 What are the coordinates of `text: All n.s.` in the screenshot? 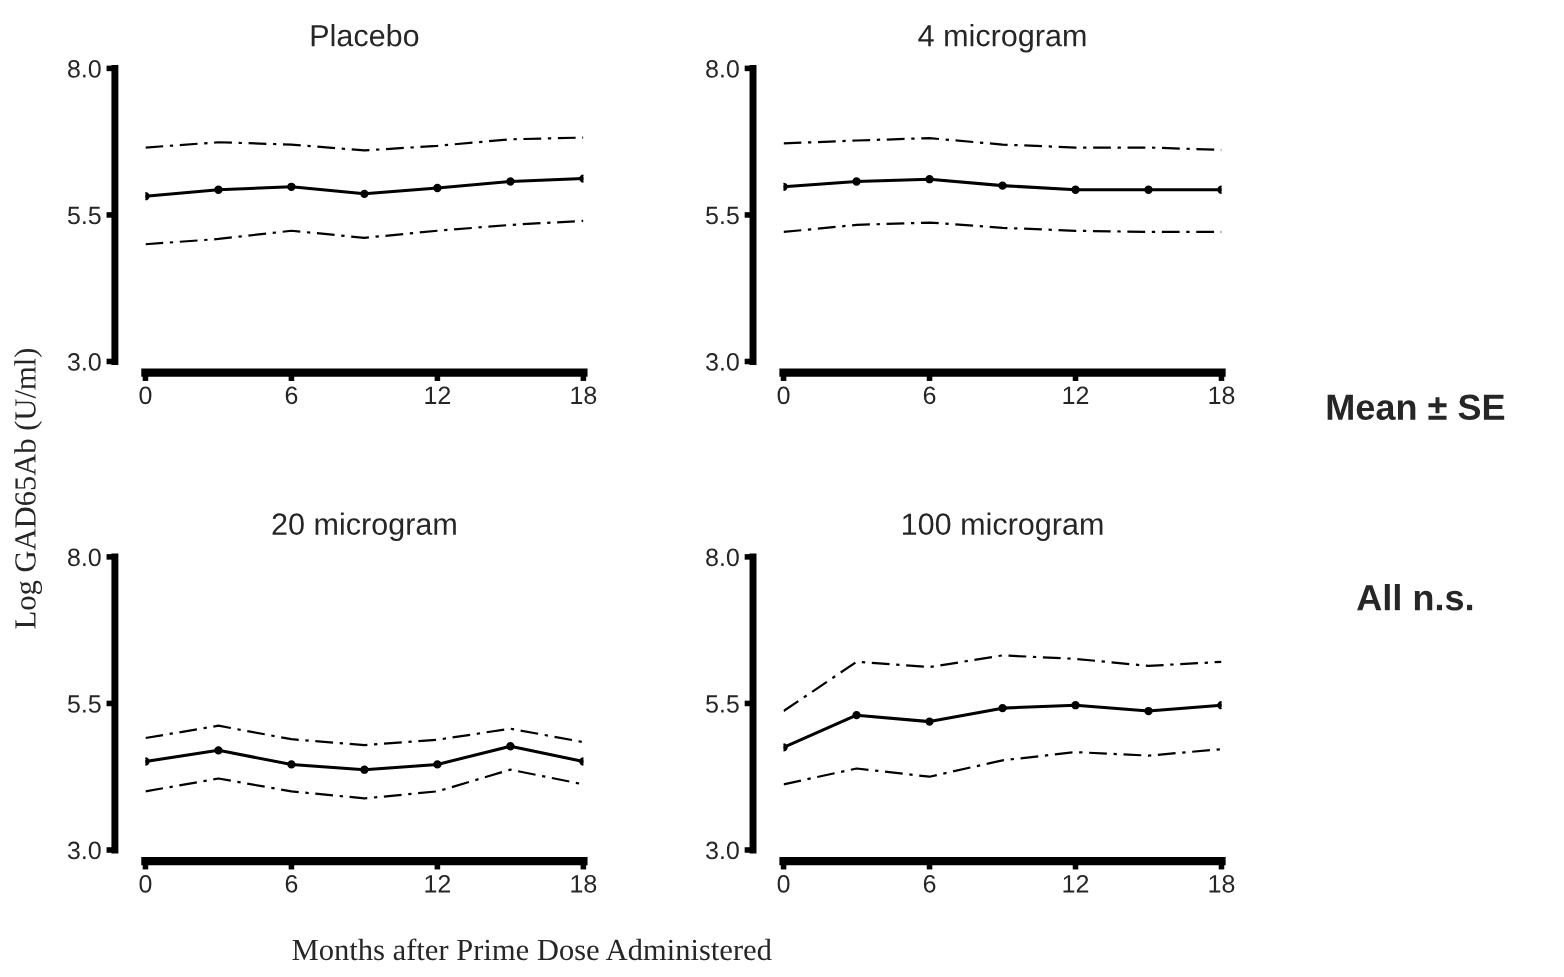 It's located at (1415, 597).